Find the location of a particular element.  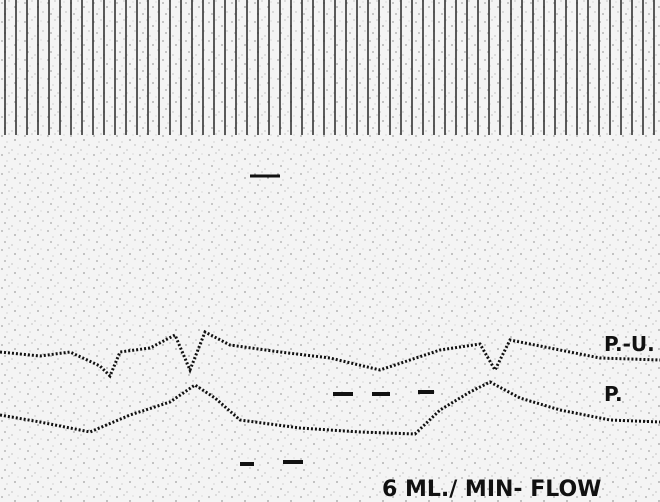

dash-markers is located at coordinates (337, 428).